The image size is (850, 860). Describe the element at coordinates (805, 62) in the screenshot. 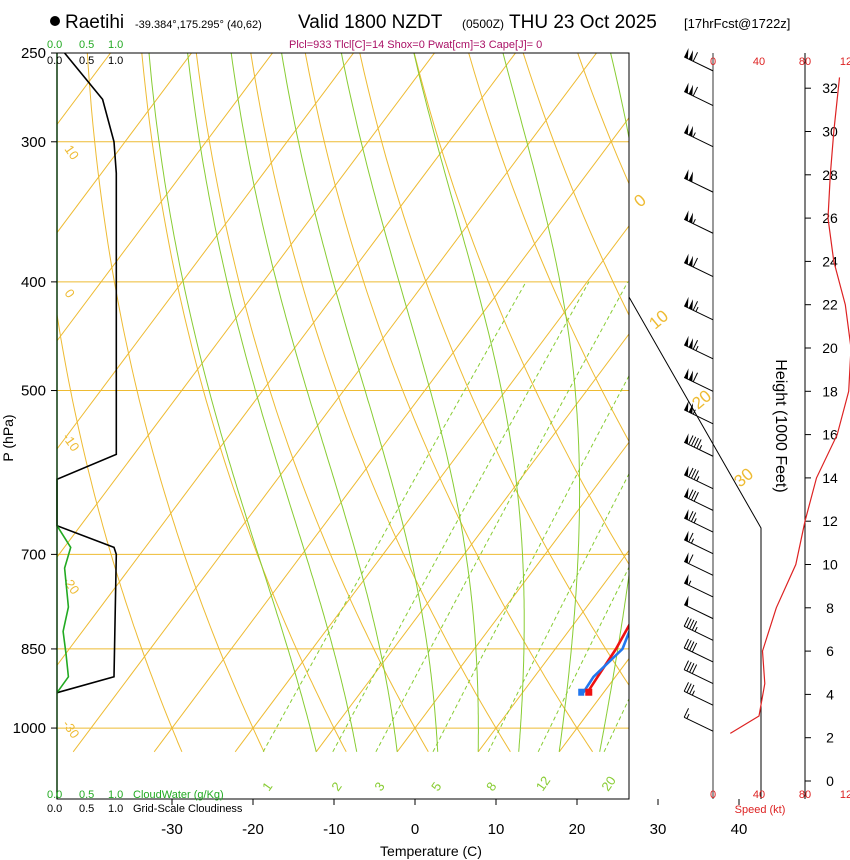

I see `speed-tick-top: 80` at that location.